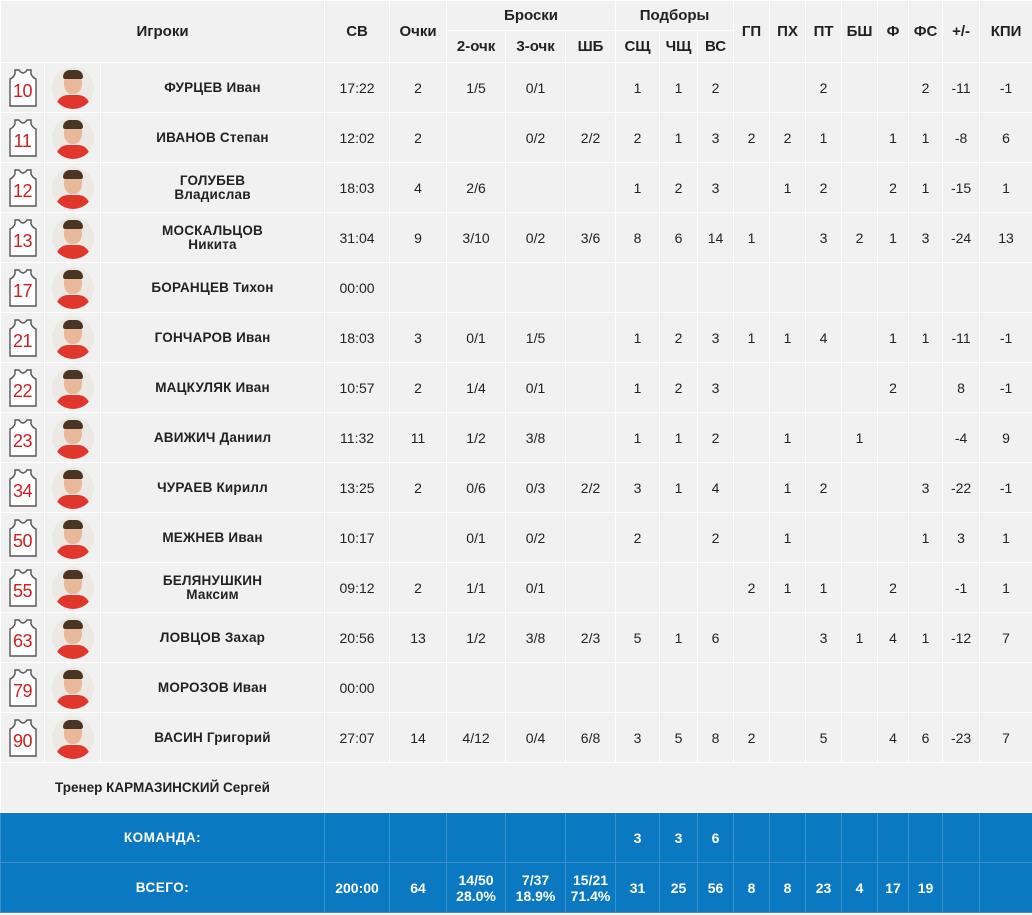 This screenshot has height=915, width=1032. I want to click on player-name-cell: МОСКАЛЬЦОВ Никита, so click(212, 237).